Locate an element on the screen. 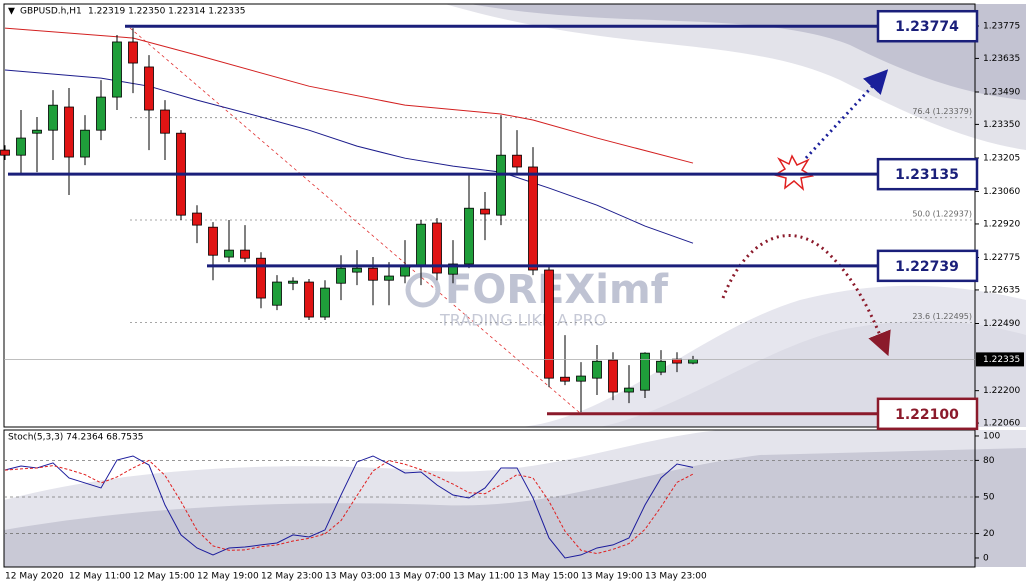  level-label: 1.22100 is located at coordinates (927, 415).